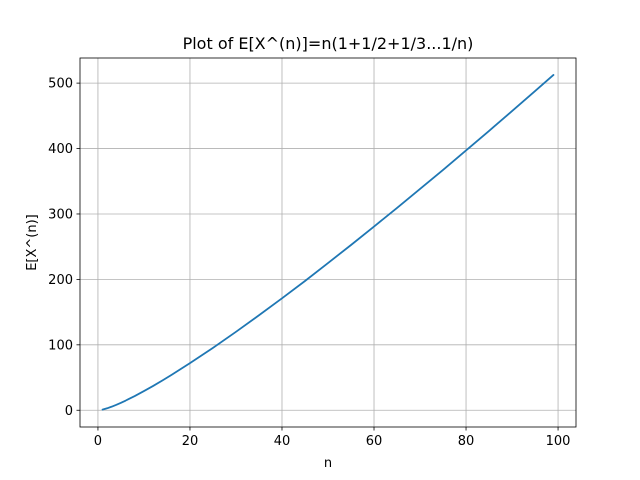 The width and height of the screenshot is (640, 480). Describe the element at coordinates (328, 43) in the screenshot. I see `chart-title: Plot of E[X^(n)]=n(1+1/2+1/3...1/n)` at that location.